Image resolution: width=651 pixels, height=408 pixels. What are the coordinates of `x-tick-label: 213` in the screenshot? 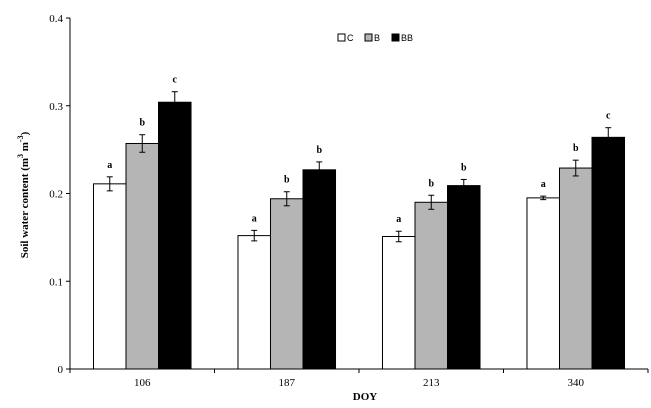 It's located at (431, 383).